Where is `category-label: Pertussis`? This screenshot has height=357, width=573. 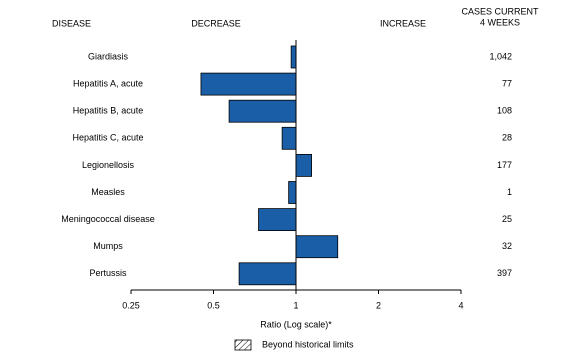
category-label: Pertussis is located at coordinates (108, 273).